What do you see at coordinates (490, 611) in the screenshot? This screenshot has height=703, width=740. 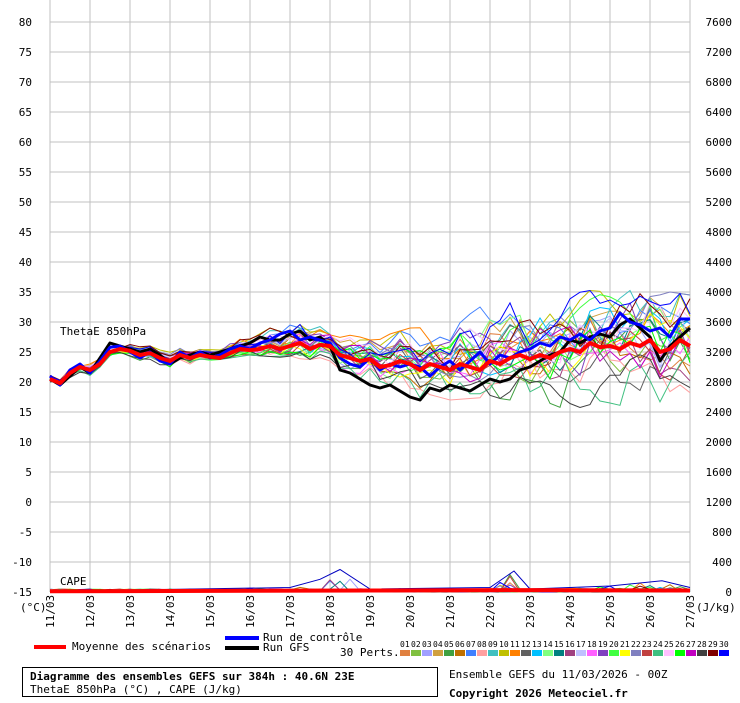 I see `x-tick-label: 22/03` at bounding box center [490, 611].